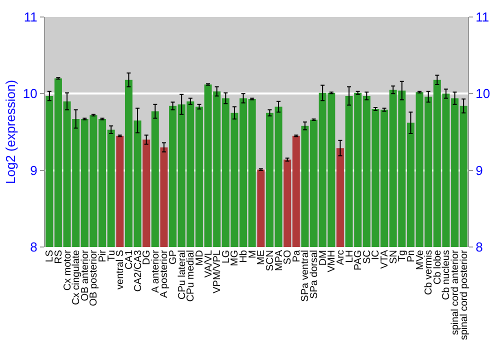  Describe the element at coordinates (94, 277) in the screenshot. I see `x-tick-label: OB posterior` at that location.